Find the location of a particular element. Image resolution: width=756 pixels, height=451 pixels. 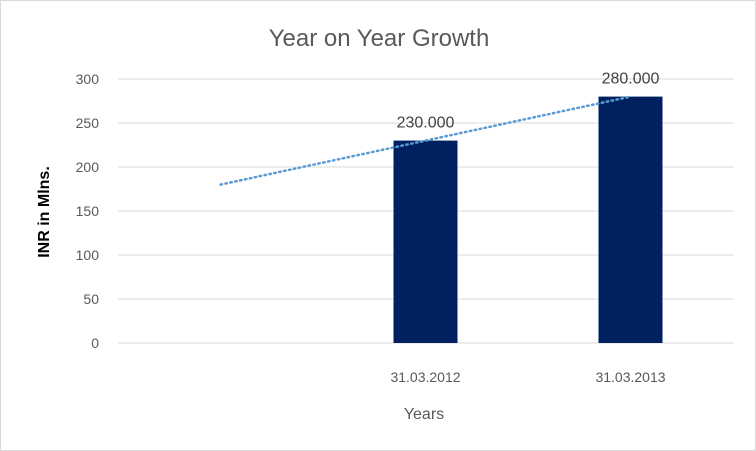

y-tick-label: 300 is located at coordinates (88, 79).